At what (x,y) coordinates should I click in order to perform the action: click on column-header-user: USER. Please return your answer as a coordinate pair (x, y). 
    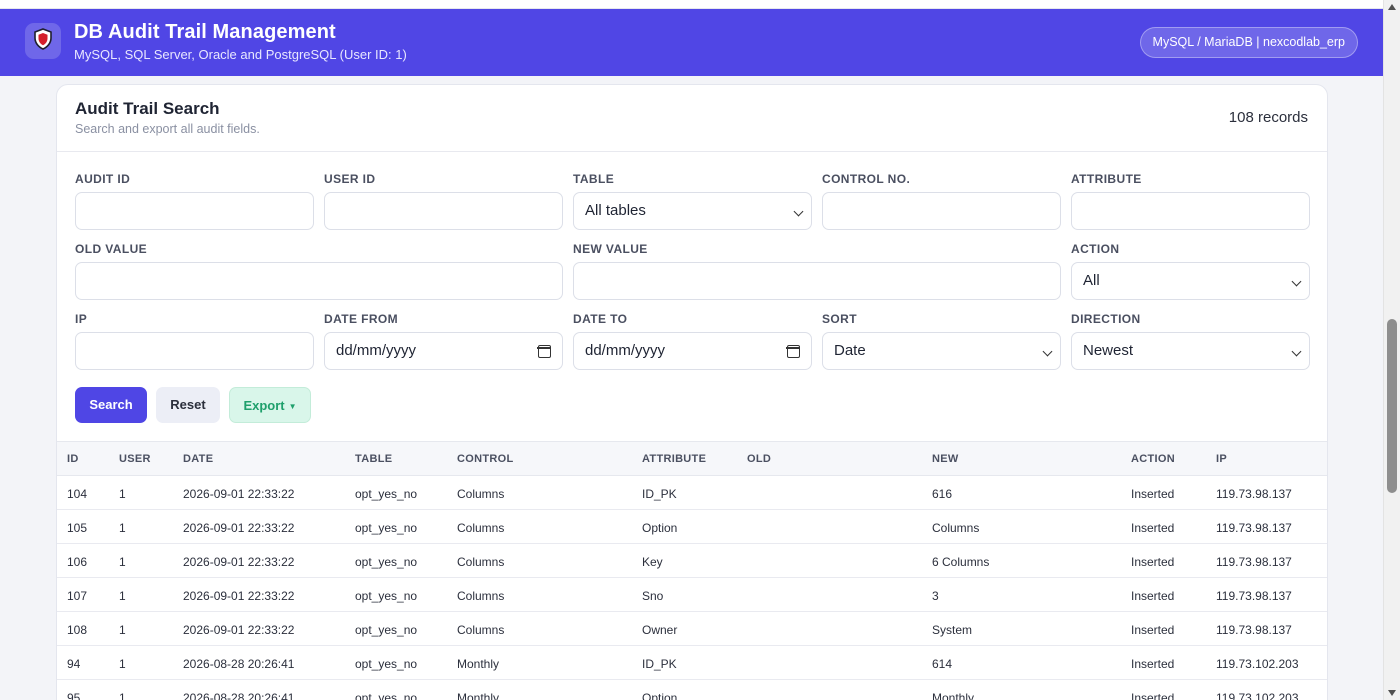
    Looking at the image, I should click on (135, 459).